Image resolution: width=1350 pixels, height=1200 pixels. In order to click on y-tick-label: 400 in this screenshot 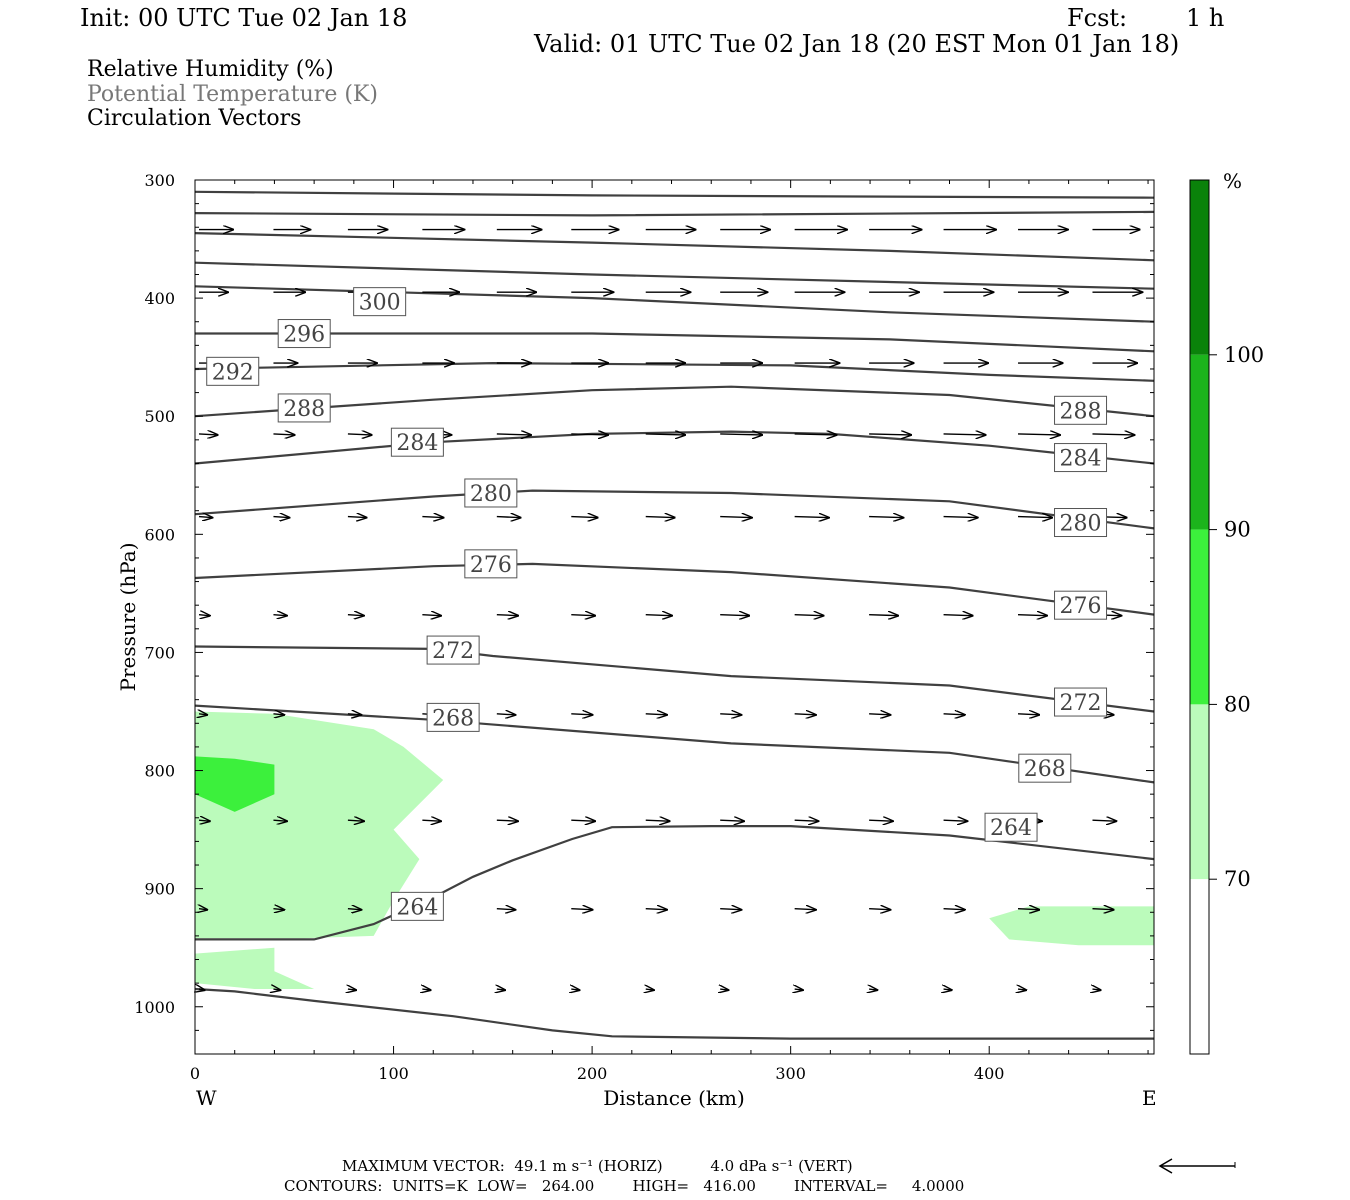, I will do `click(159, 298)`.